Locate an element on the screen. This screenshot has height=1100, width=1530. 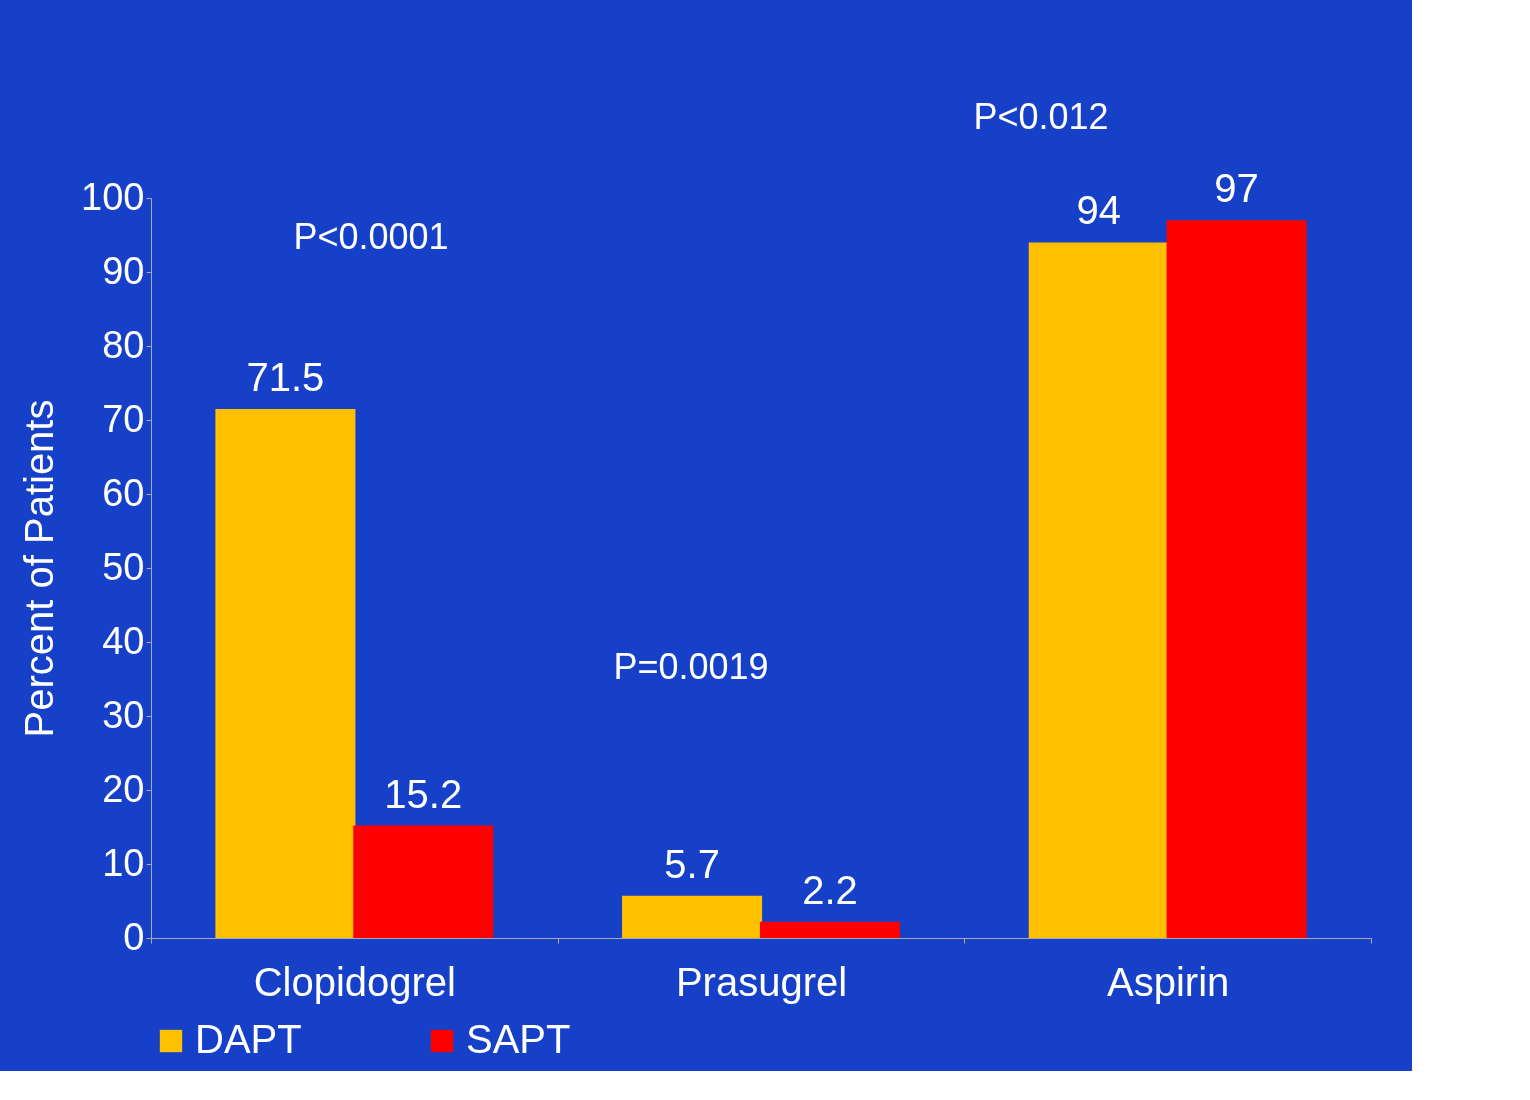
y-tick-label: 90 is located at coordinates (123, 270).